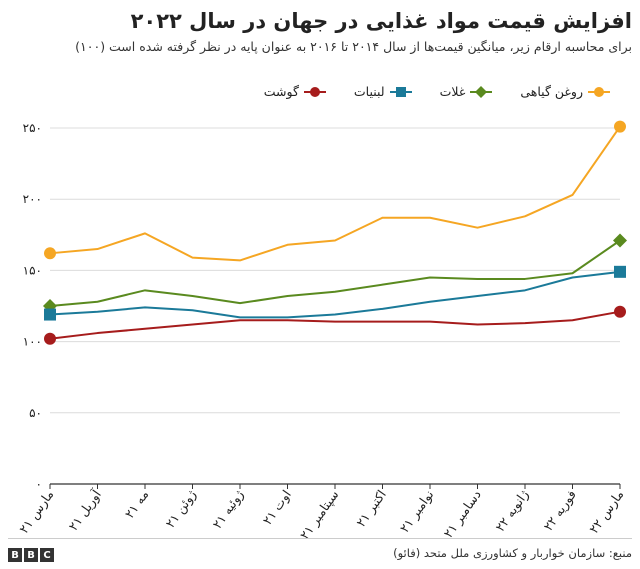 This screenshot has height=569, width=640. I want to click on bbc-logo: B B C, so click(31, 555).